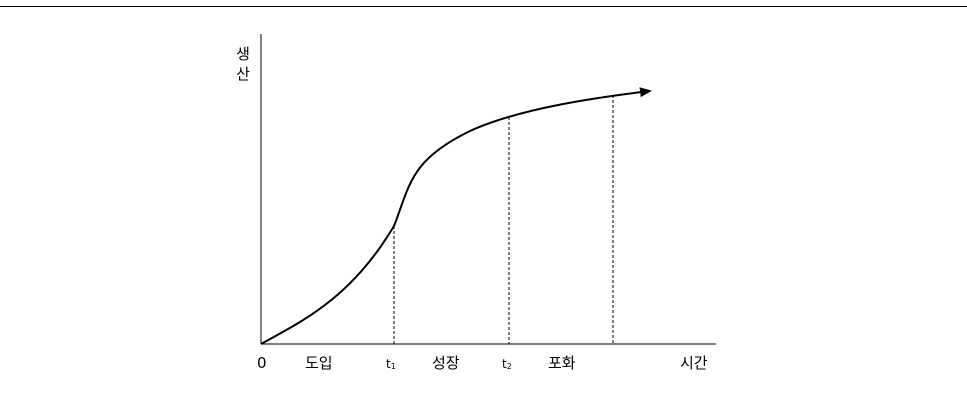 This screenshot has height=401, width=967. I want to click on x-axis-label: 시간, so click(694, 363).